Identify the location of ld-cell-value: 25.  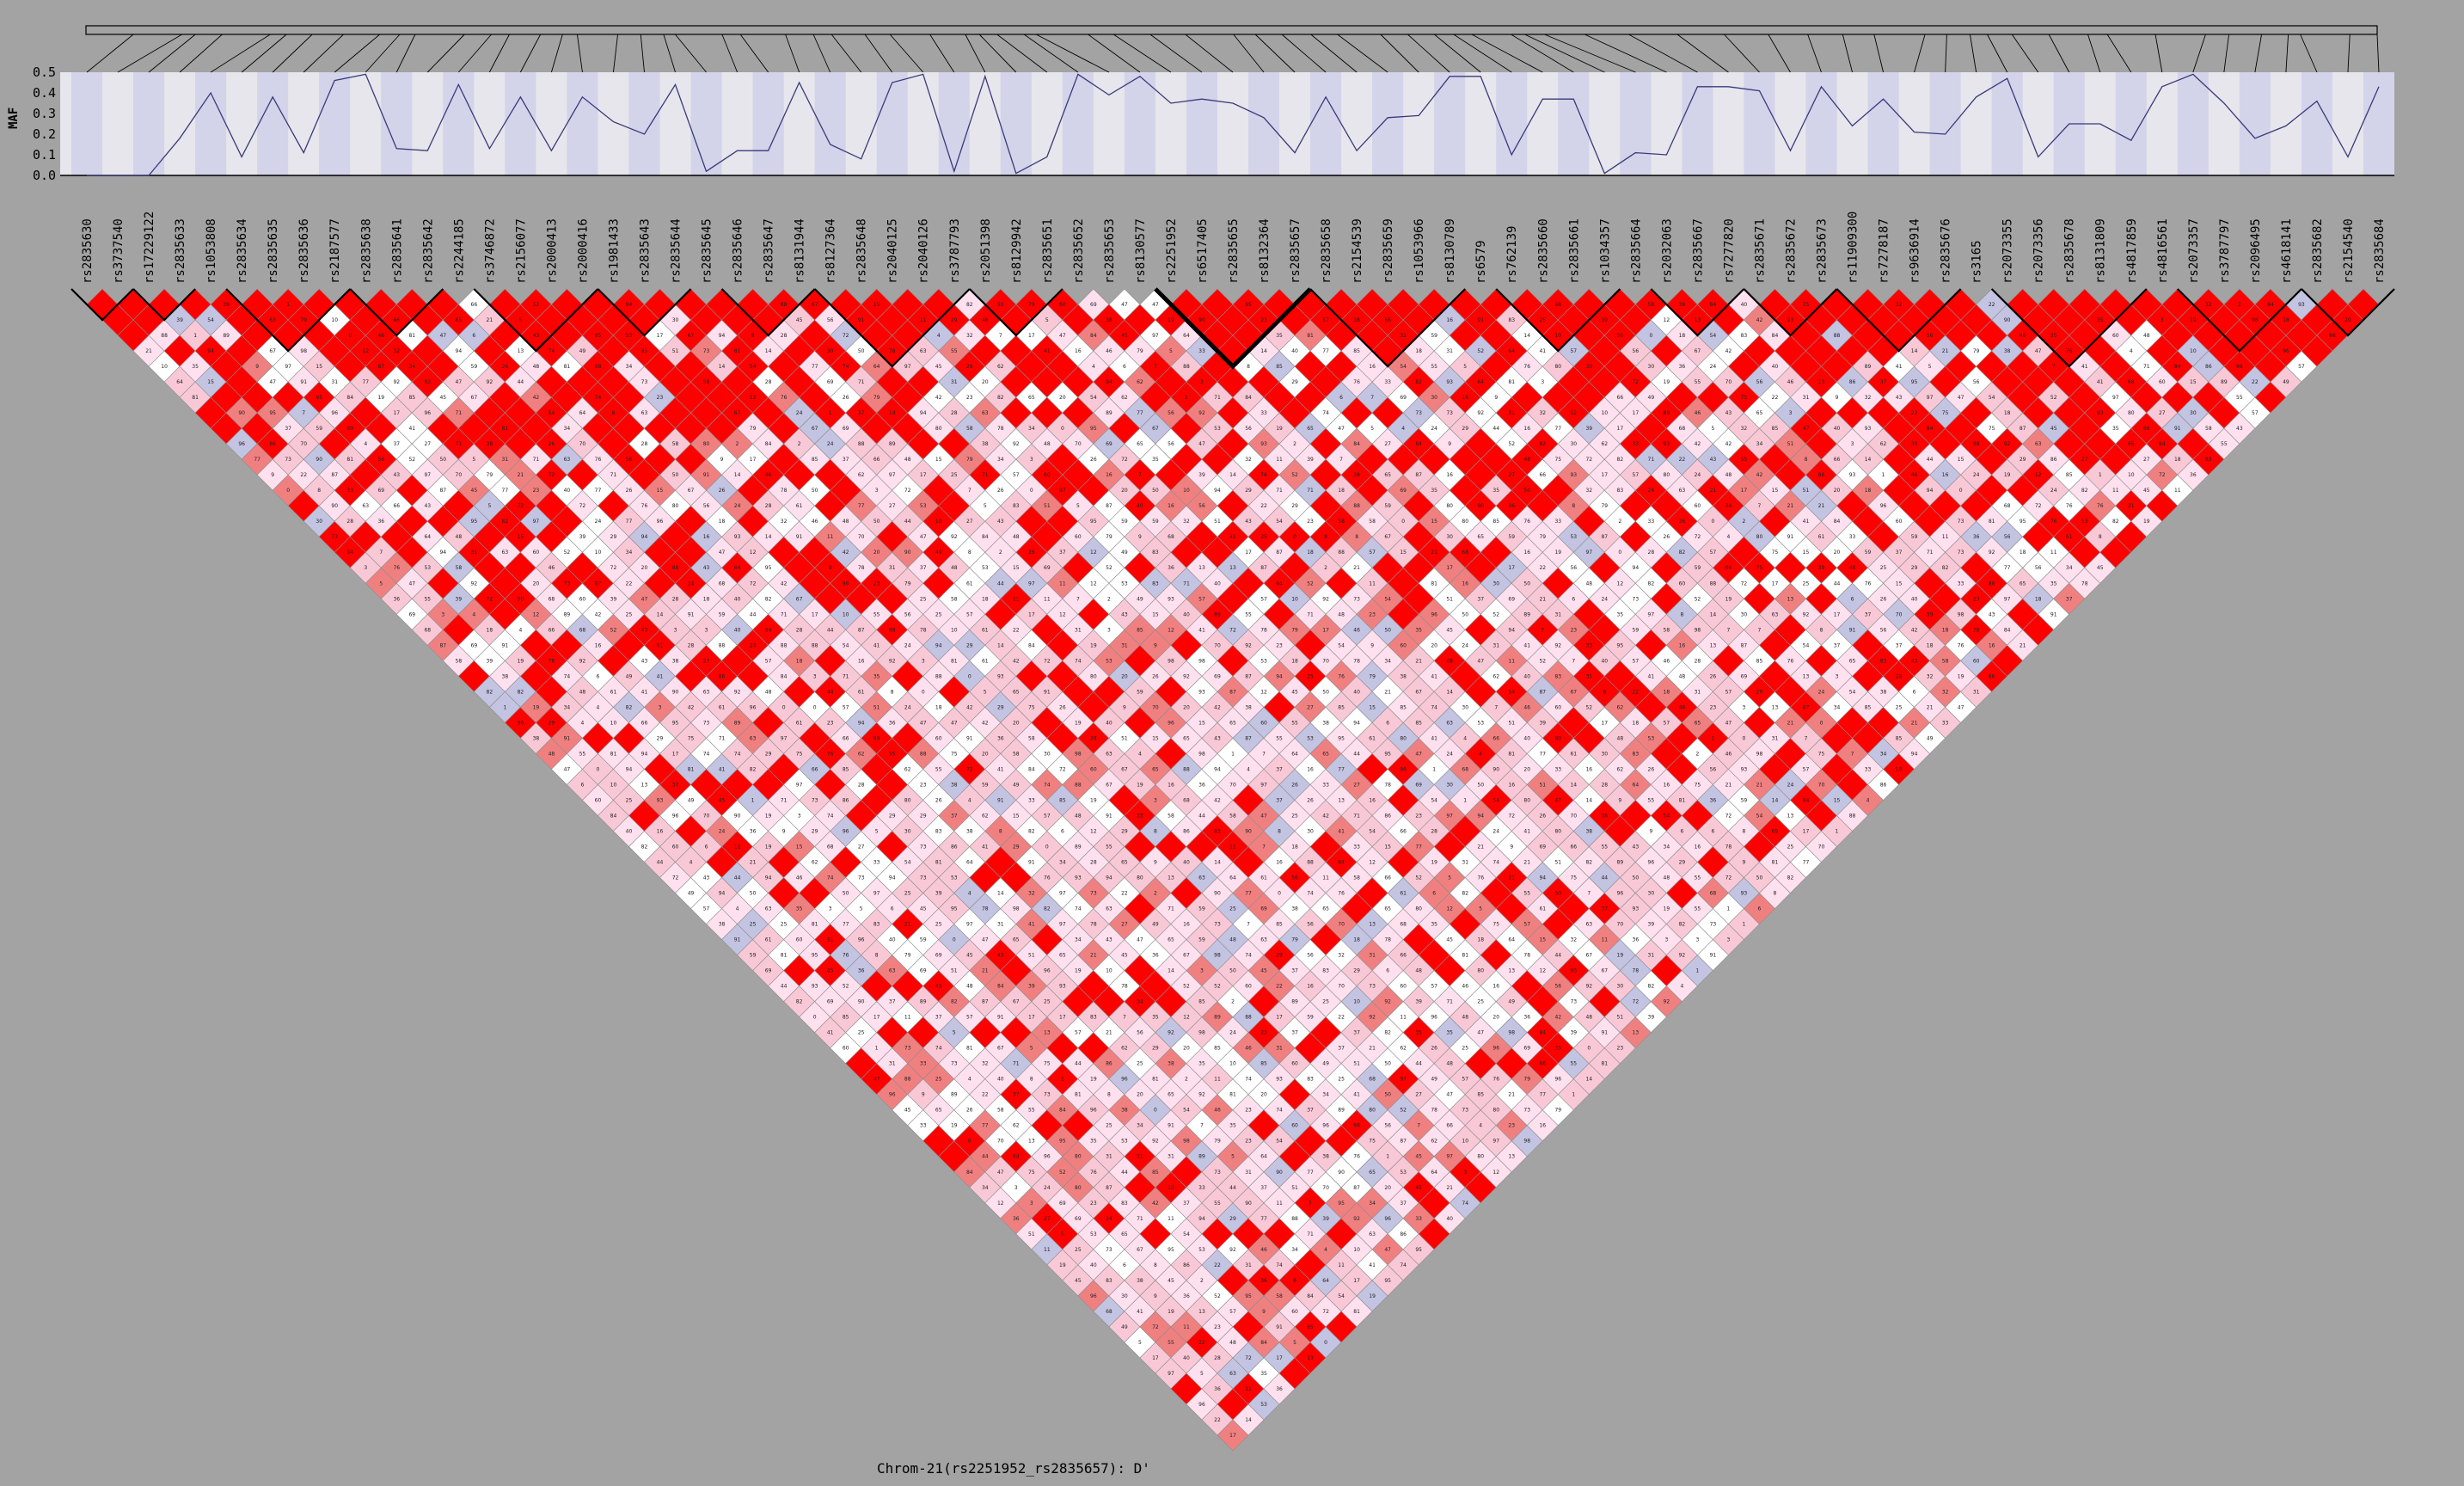
(938, 614).